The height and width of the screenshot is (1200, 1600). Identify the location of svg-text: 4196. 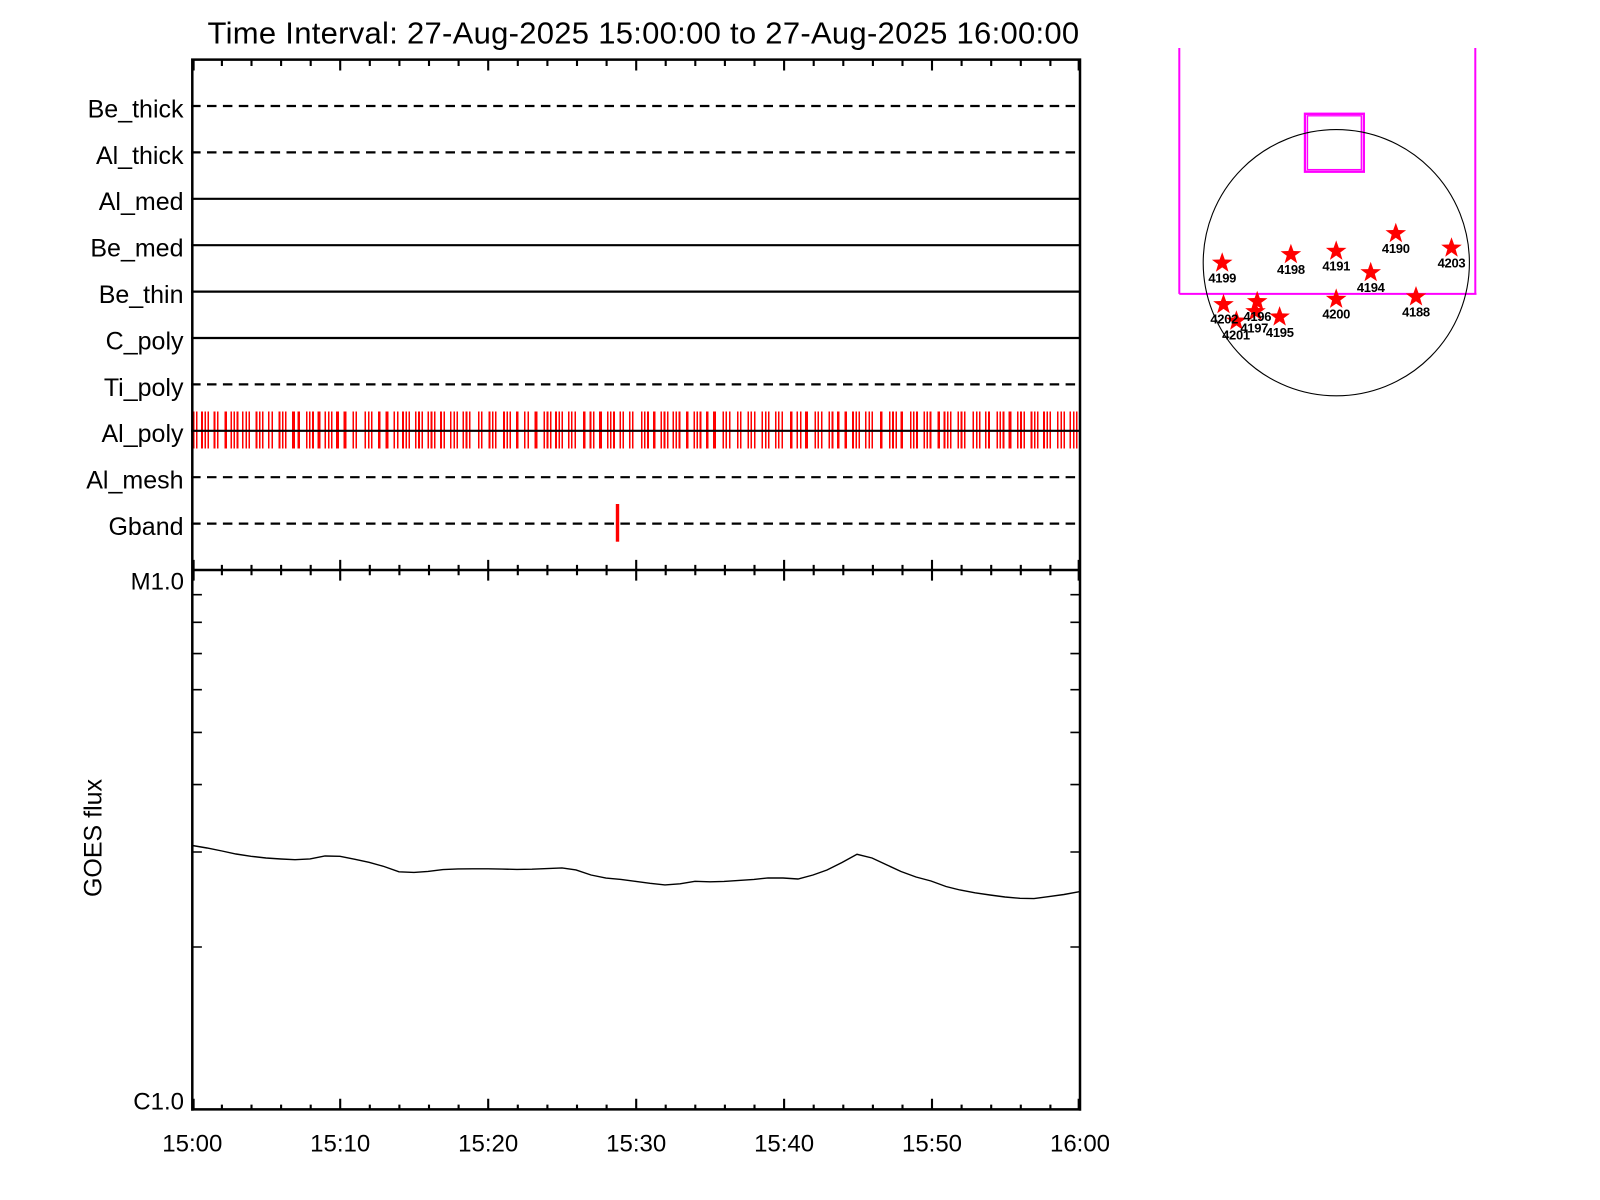
(1257, 316).